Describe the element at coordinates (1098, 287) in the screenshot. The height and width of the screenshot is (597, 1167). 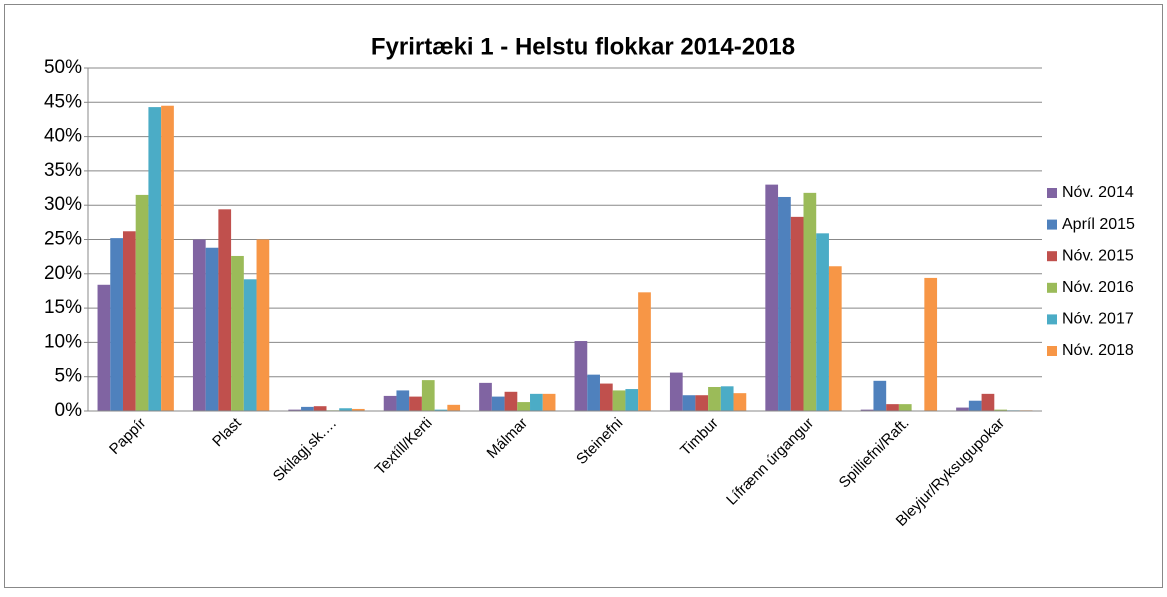
I see `legend-label: Nóv. 2016` at that location.